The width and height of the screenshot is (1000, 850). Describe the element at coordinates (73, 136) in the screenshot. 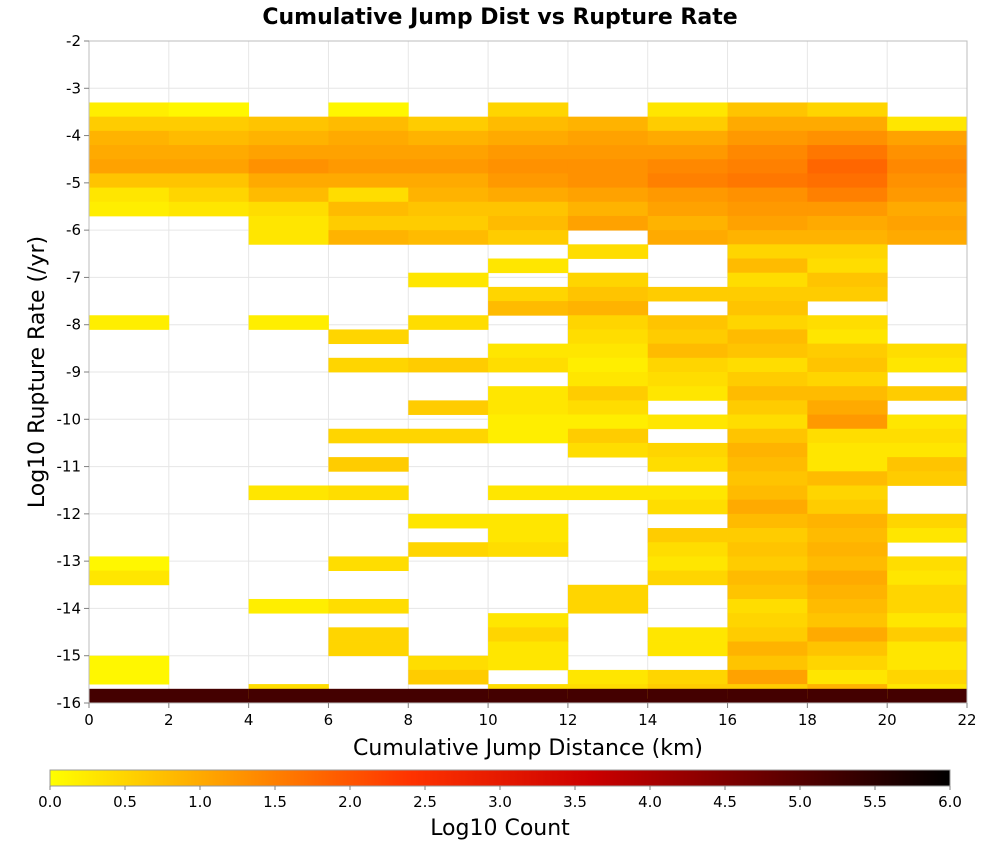

I see `y-tick-label: -4` at that location.